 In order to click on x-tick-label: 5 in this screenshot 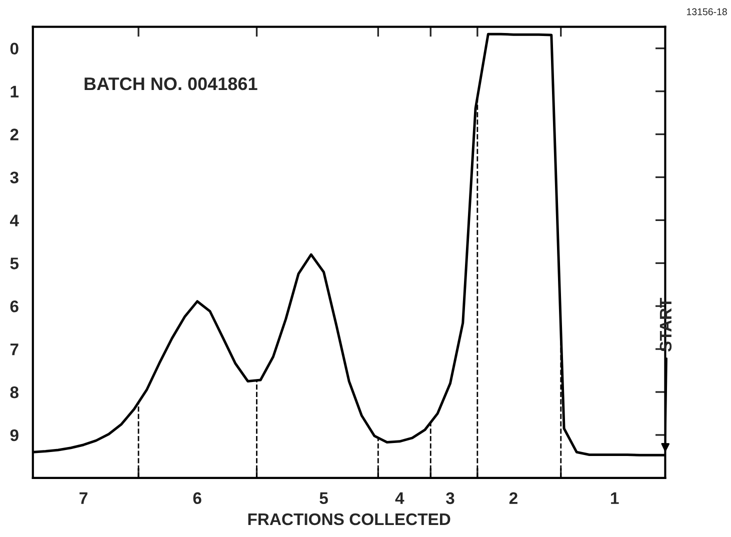, I will do `click(324, 498)`.